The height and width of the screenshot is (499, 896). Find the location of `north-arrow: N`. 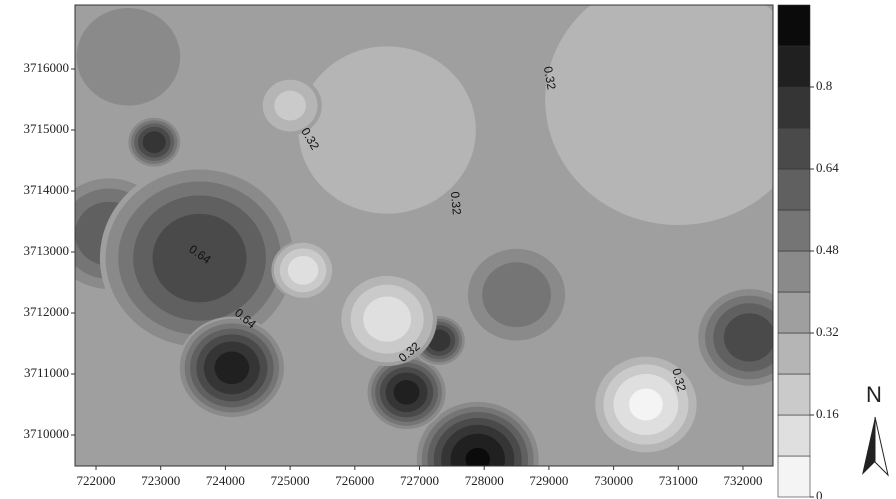

north-arrow: N is located at coordinates (875, 429).